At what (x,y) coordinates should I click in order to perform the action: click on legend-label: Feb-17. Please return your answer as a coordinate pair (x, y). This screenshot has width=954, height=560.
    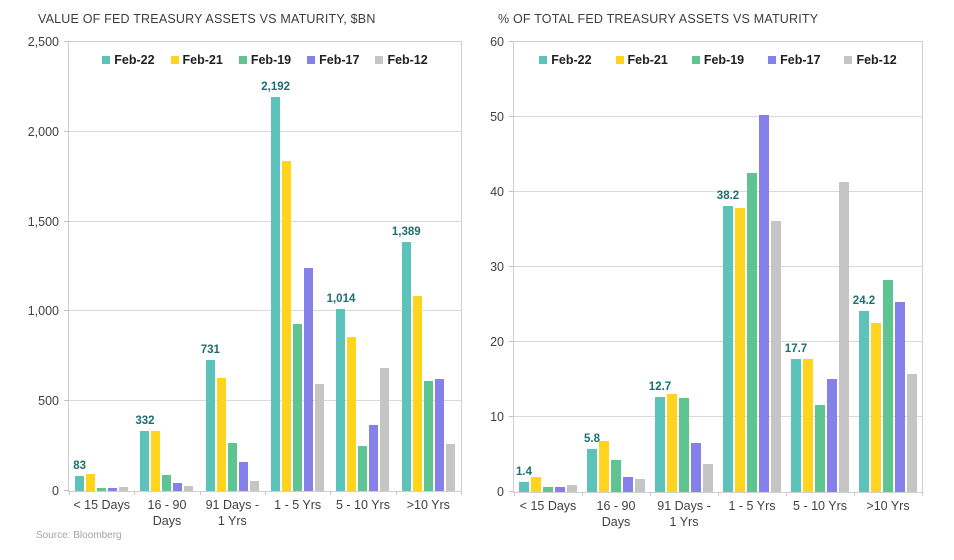
    Looking at the image, I should click on (339, 60).